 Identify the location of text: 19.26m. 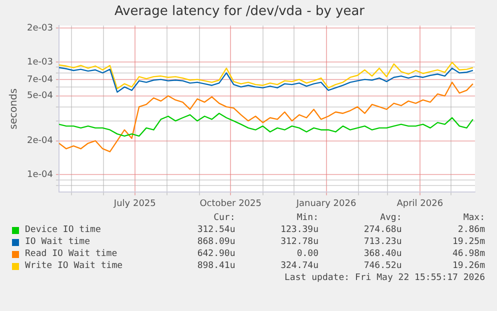
(468, 266).